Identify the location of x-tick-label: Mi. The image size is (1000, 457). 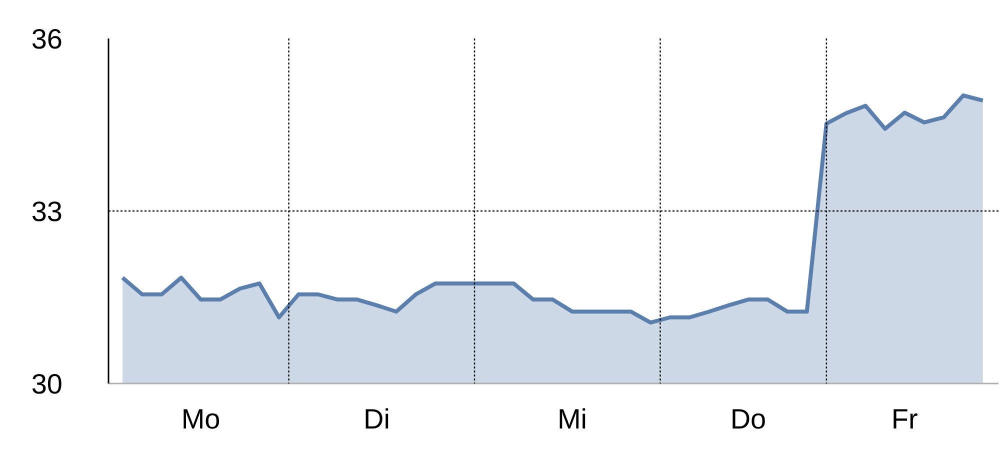
(572, 419).